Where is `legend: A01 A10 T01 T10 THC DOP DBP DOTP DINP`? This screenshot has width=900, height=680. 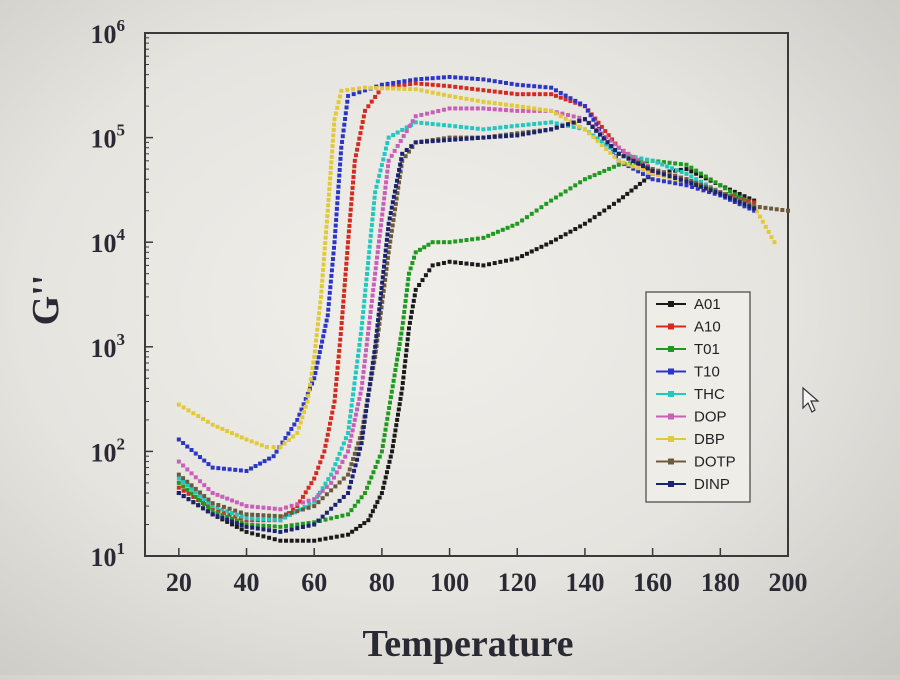
legend: A01 A10 T01 T10 THC DOP DBP DOTP DINP is located at coordinates (698, 397).